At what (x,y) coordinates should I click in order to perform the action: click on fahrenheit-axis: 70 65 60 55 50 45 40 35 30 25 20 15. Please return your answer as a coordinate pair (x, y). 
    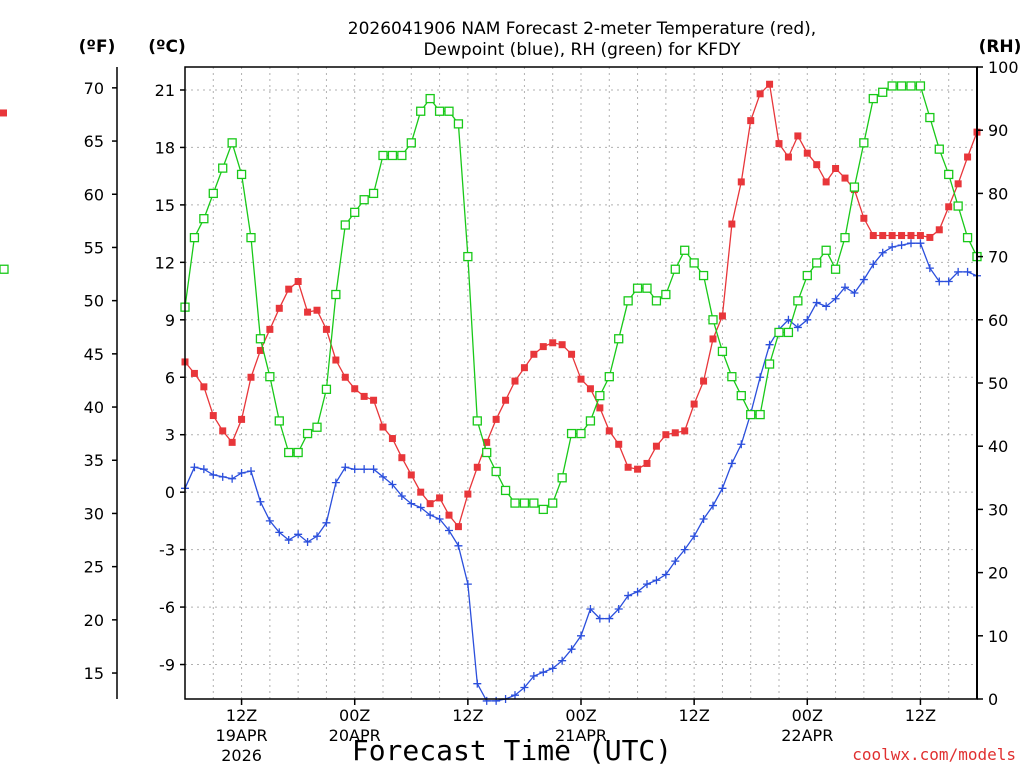
    Looking at the image, I should click on (100, 381).